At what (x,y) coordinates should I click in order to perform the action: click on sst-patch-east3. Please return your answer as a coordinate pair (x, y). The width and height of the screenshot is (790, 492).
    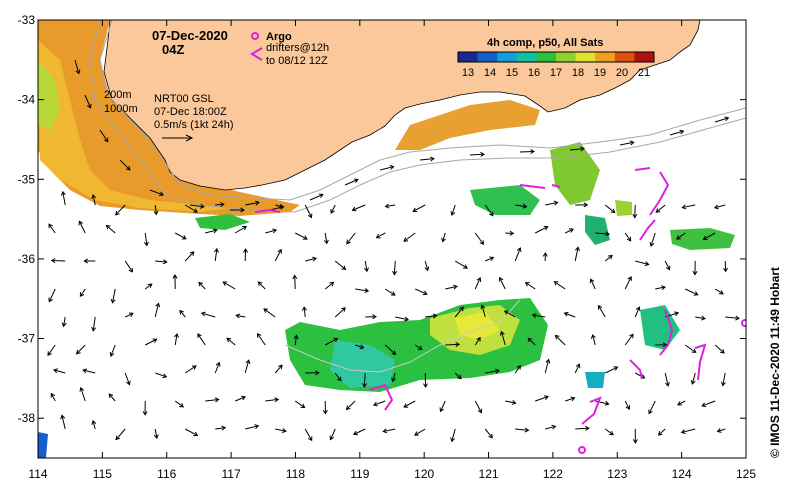
    Looking at the image, I should click on (597, 230).